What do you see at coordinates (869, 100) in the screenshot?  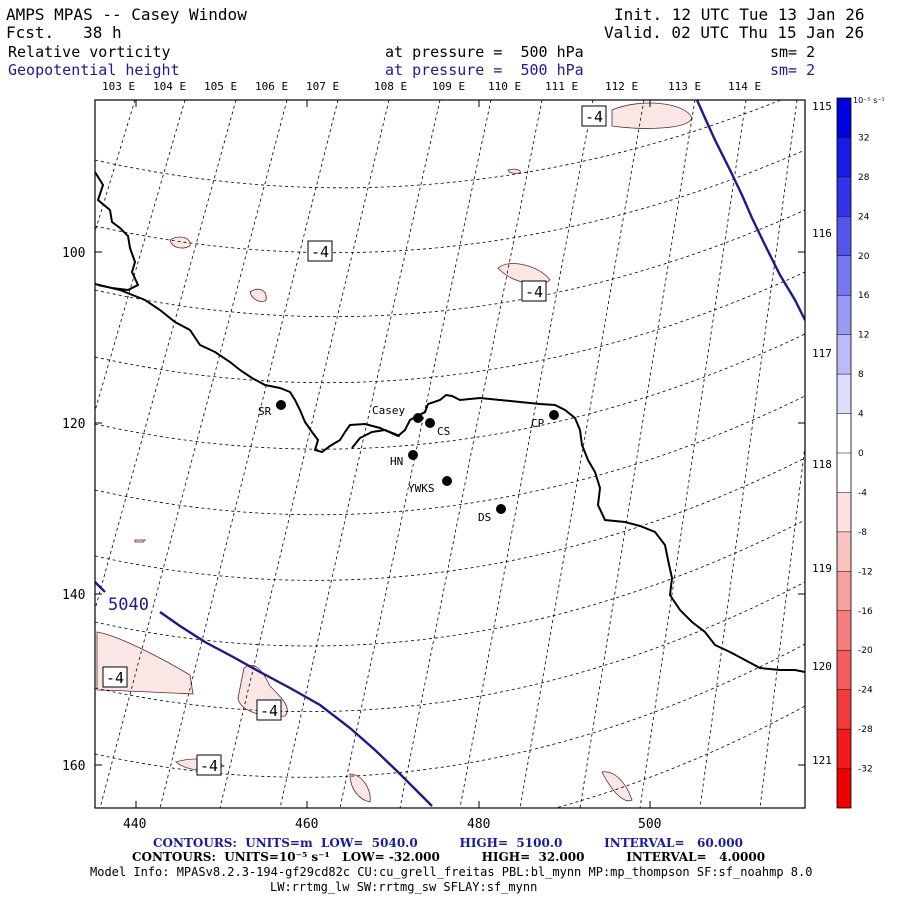 I see `colorbar-unit: 10⁻⁵ s⁻¹` at bounding box center [869, 100].